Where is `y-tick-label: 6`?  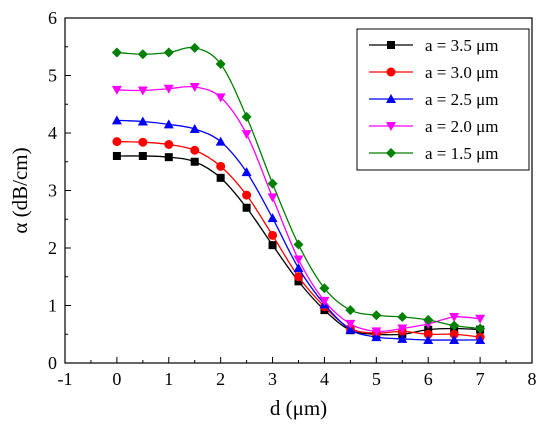
y-tick-label: 6 is located at coordinates (52, 18).